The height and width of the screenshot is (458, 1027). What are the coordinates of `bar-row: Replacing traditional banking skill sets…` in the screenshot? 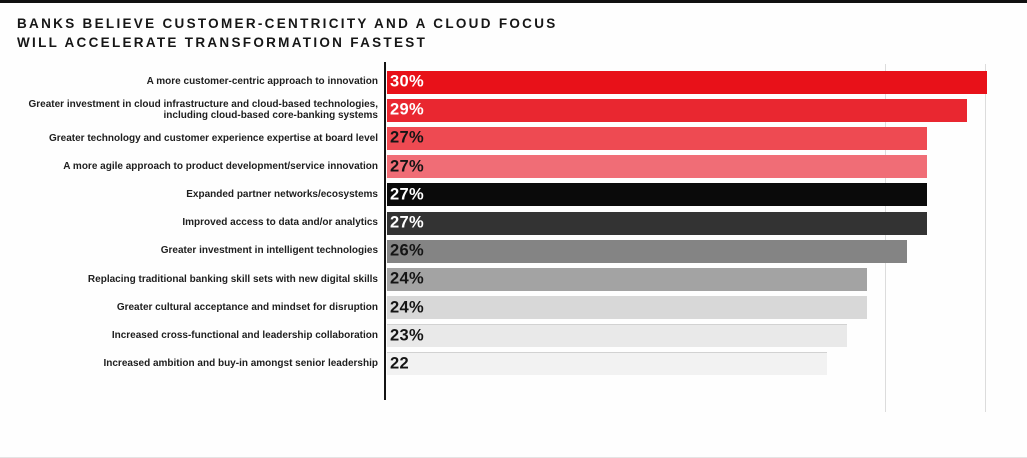 It's located at (513, 279).